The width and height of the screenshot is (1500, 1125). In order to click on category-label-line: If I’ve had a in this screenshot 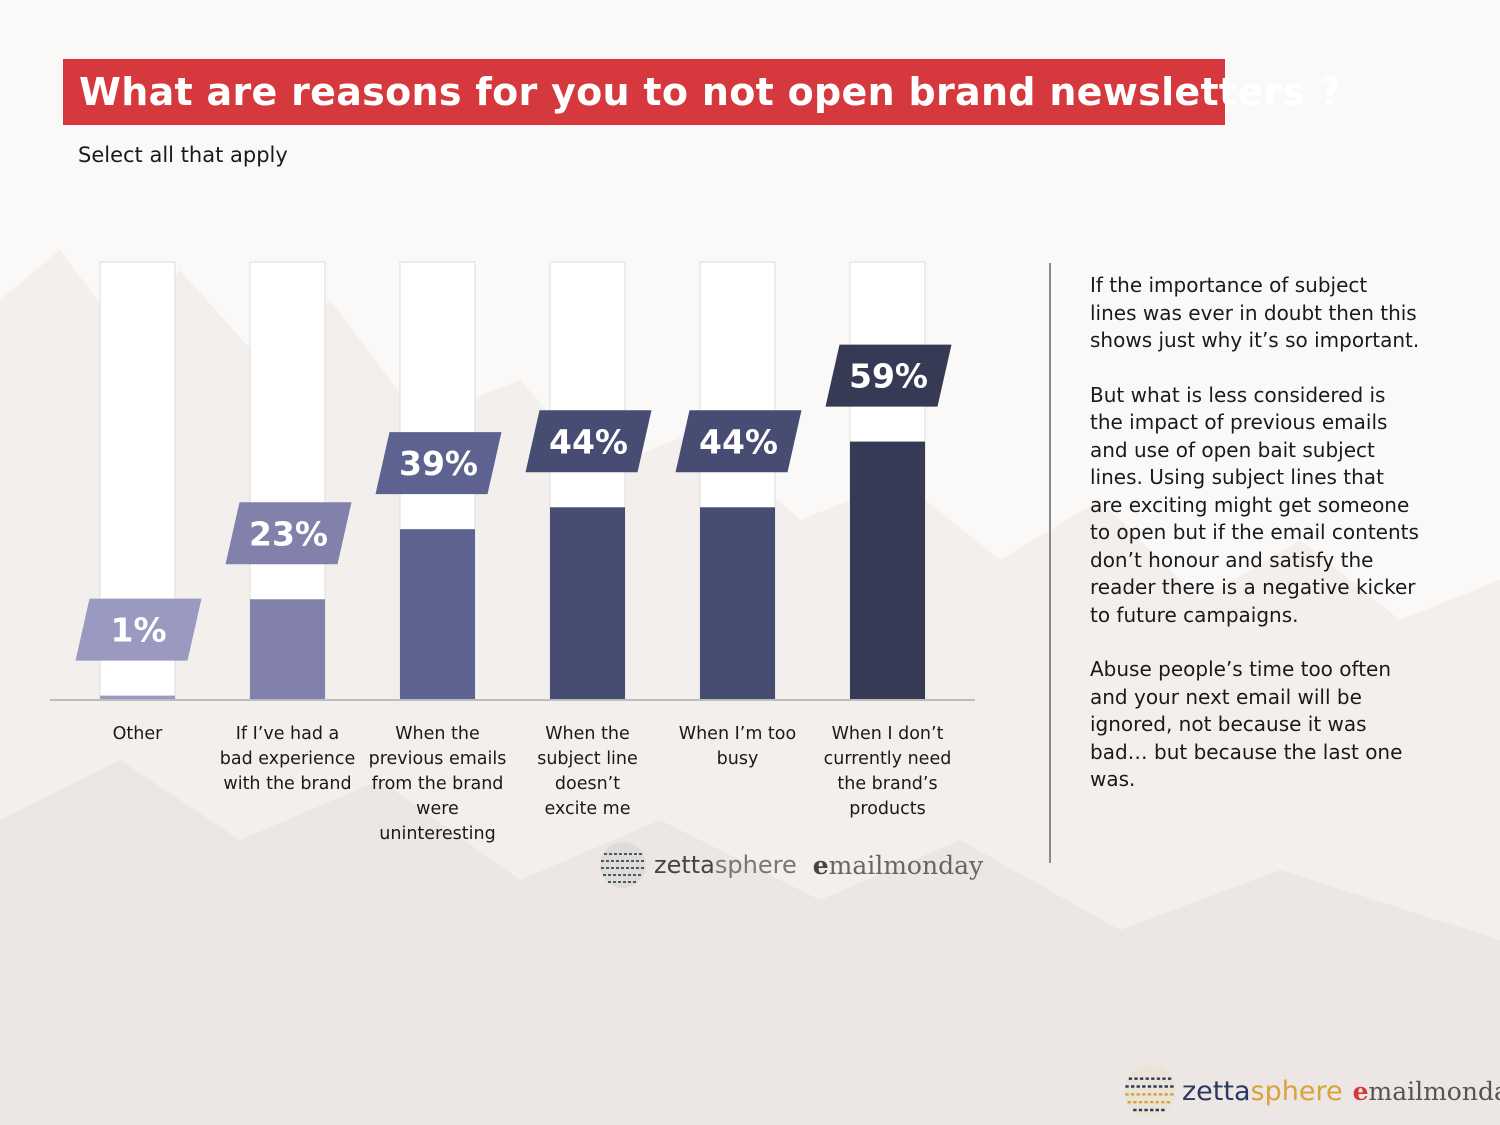, I will do `click(287, 734)`.